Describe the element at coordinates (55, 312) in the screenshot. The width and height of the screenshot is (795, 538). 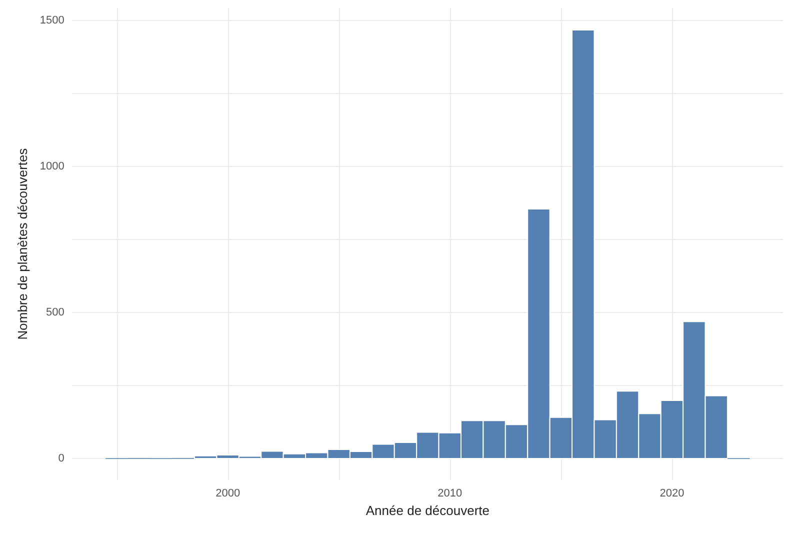
I see `y-tick-label: 500` at that location.